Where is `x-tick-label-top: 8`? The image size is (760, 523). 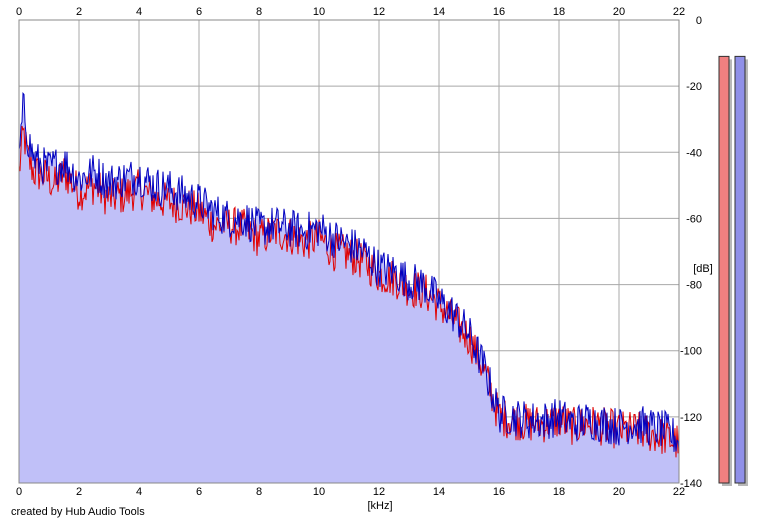
x-tick-label-top: 8 is located at coordinates (259, 12).